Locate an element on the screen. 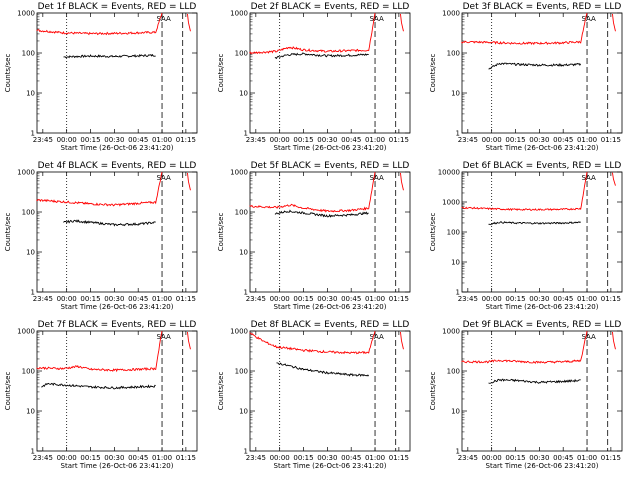 The image size is (640, 480). plot-title: Det 5f BLACK = Events, RED = LLD is located at coordinates (330, 166).